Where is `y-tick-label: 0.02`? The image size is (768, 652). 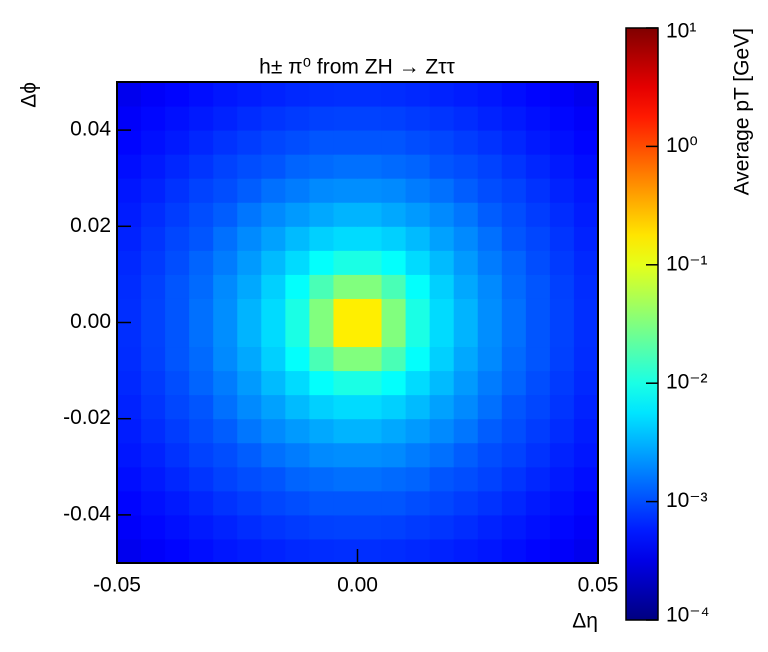 y-tick-label: 0.02 is located at coordinates (90, 225).